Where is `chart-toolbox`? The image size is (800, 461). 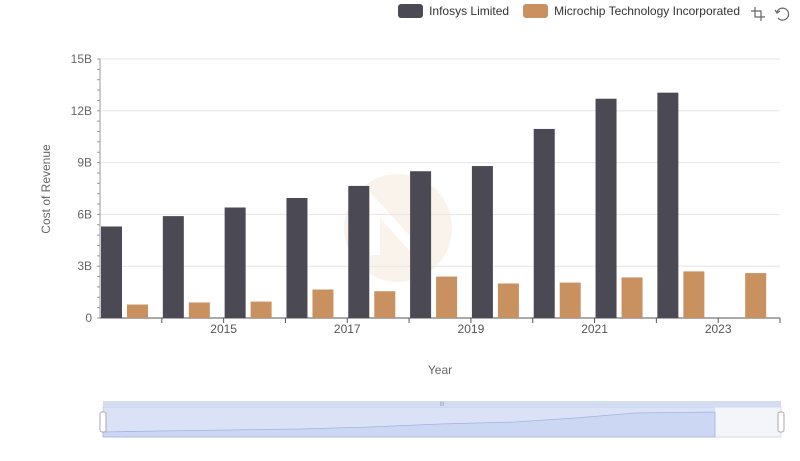 chart-toolbox is located at coordinates (770, 14).